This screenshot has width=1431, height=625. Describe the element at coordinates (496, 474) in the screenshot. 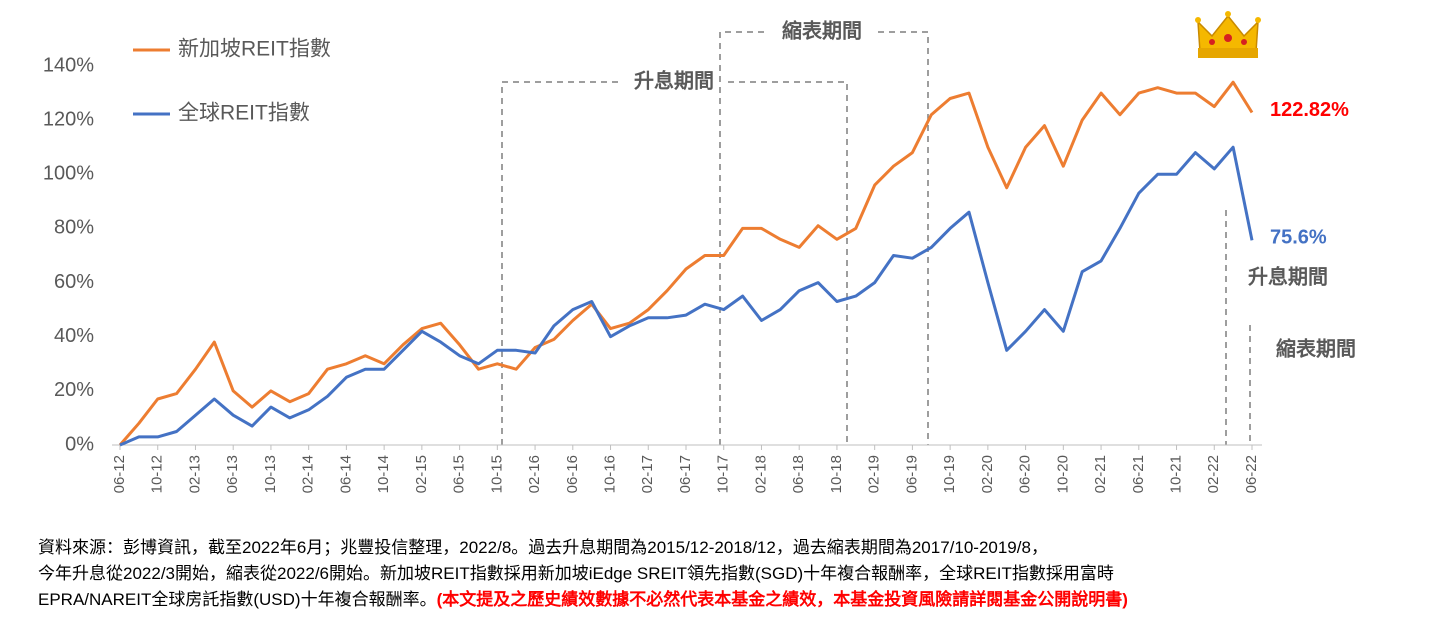

I see `x-tick-label: 10-15` at that location.